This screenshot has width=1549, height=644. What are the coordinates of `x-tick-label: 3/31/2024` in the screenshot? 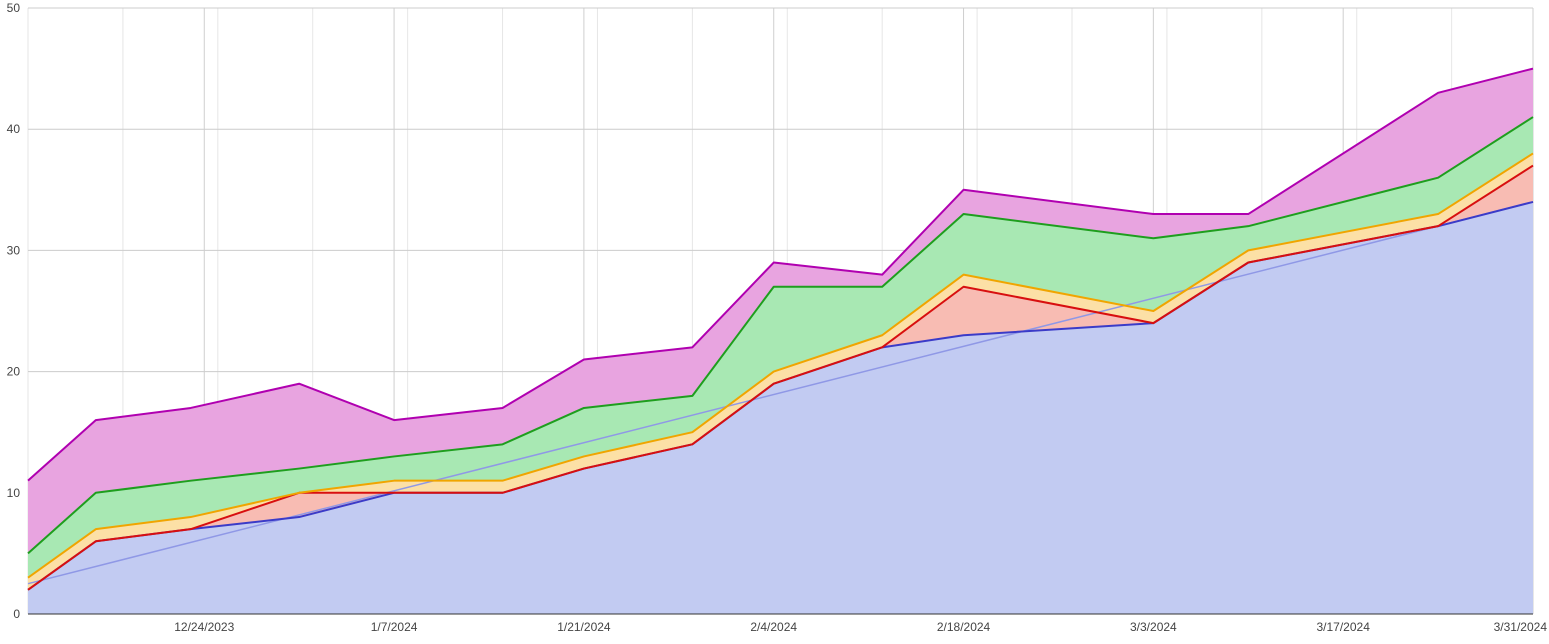 It's located at (1521, 627).